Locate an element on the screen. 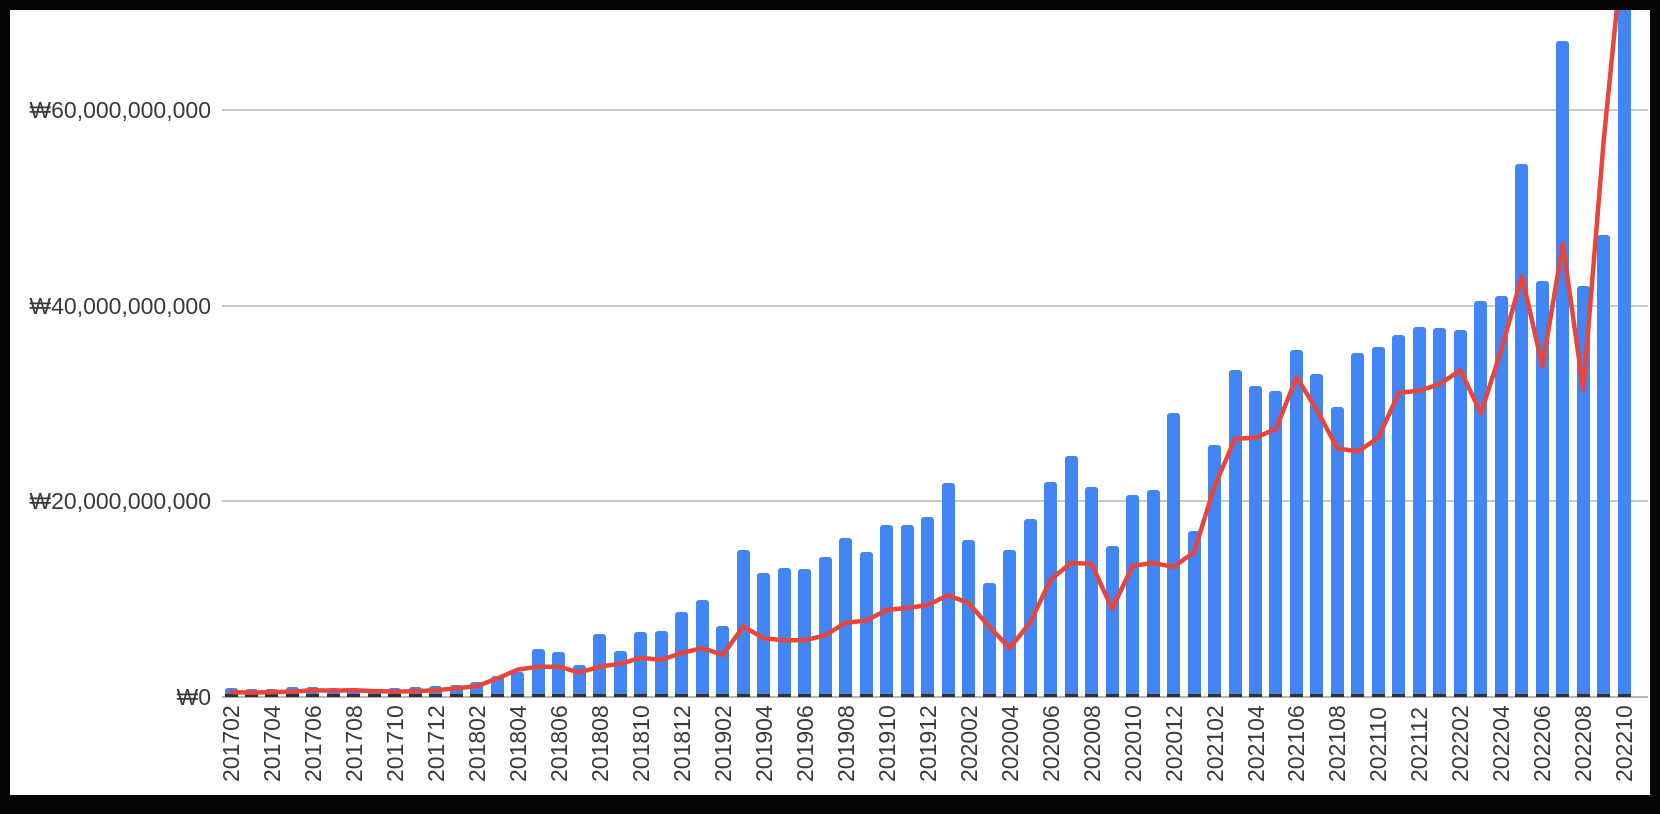  y-axis-tick-label: ₩60,000,000,000 is located at coordinates (120, 109).